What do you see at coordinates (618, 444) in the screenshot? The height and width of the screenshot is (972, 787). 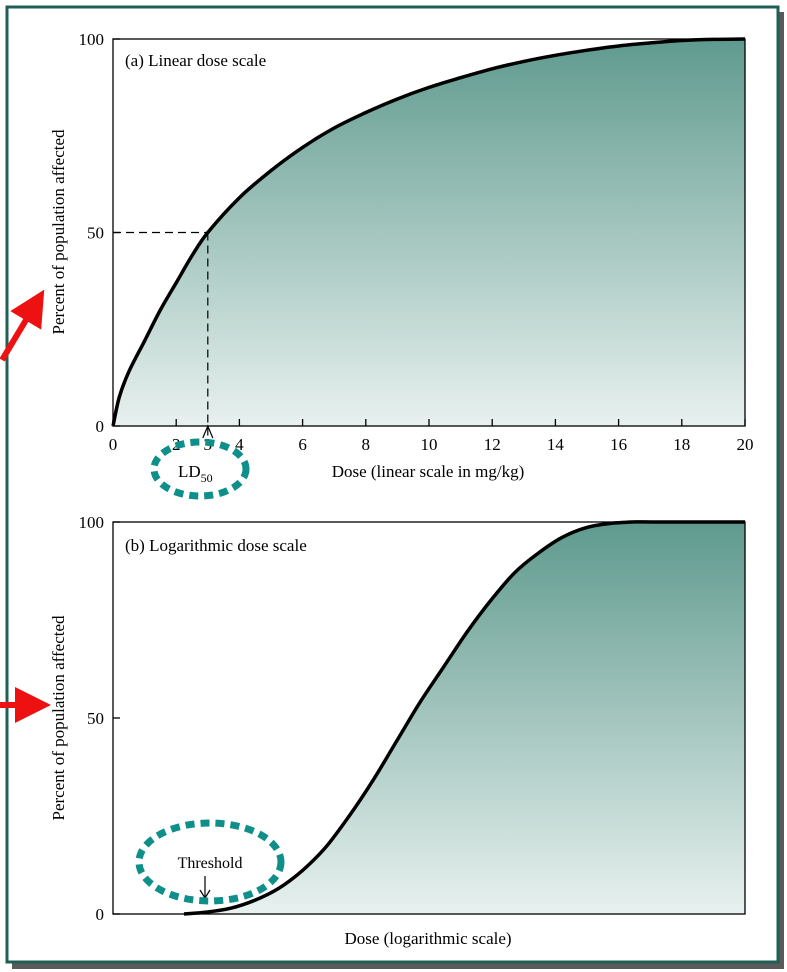 I see `x-tick-label-a: 16` at bounding box center [618, 444].